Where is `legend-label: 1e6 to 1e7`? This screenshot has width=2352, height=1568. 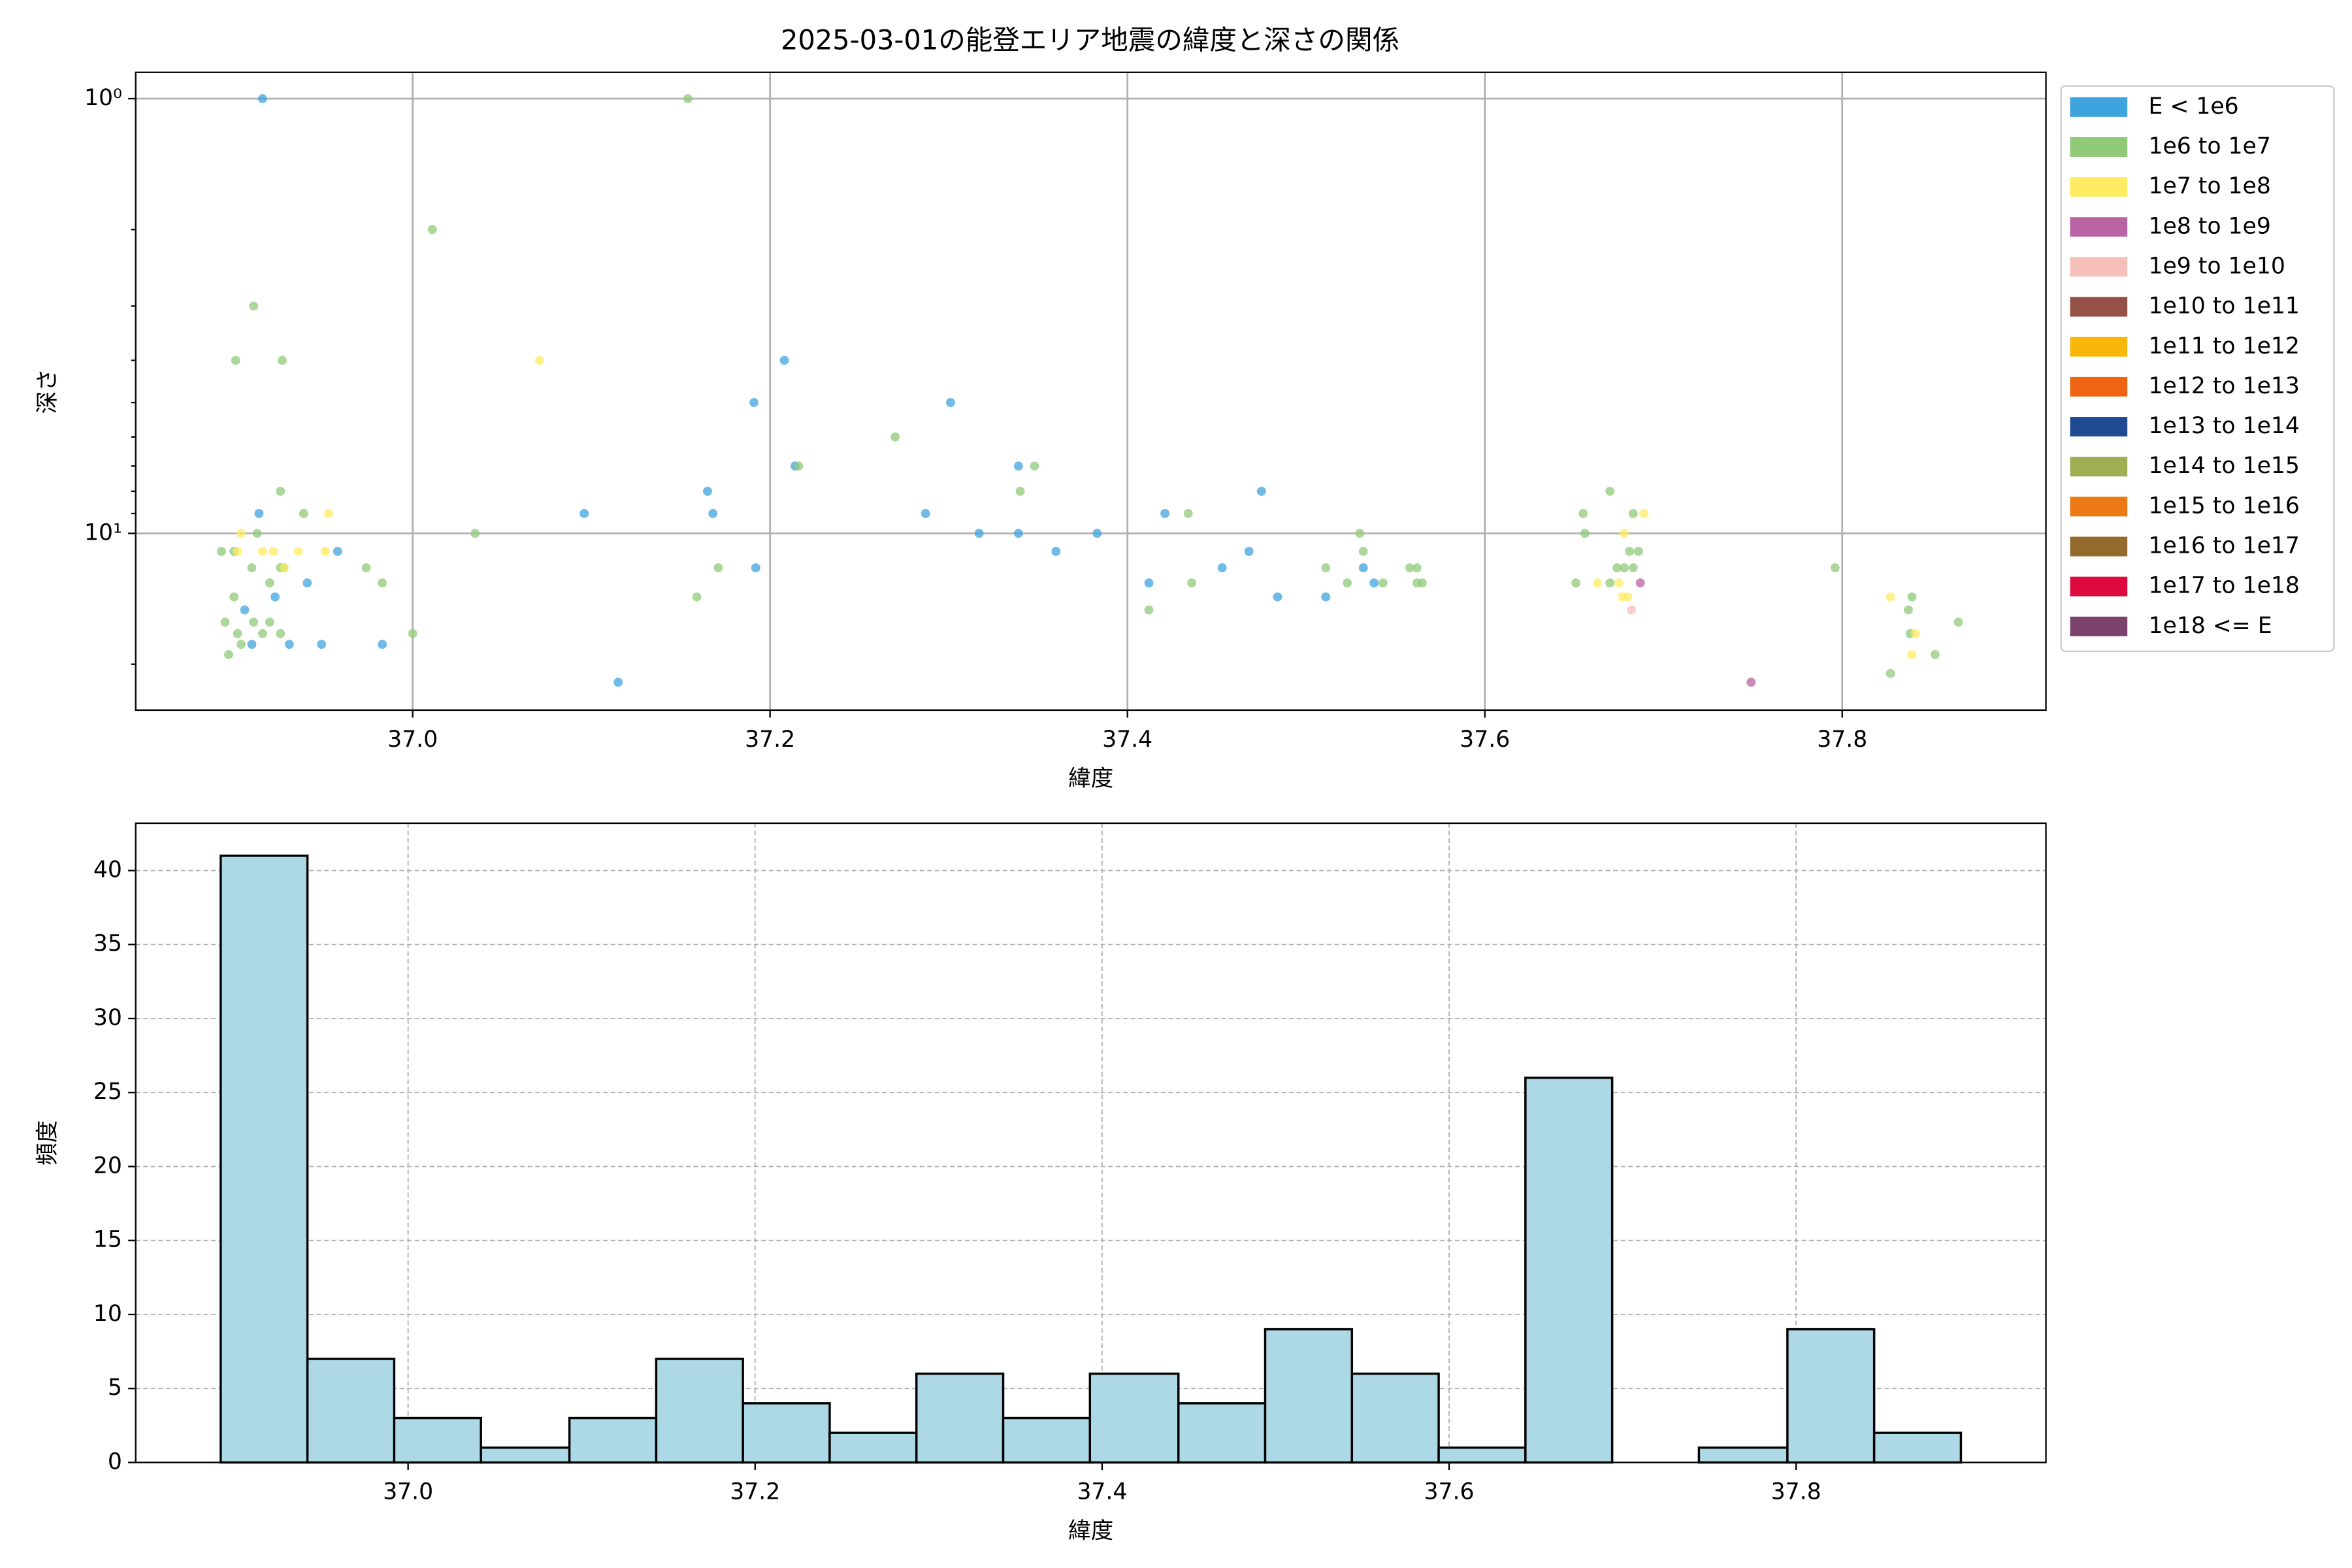
legend-label: 1e6 to 1e7 is located at coordinates (2209, 146).